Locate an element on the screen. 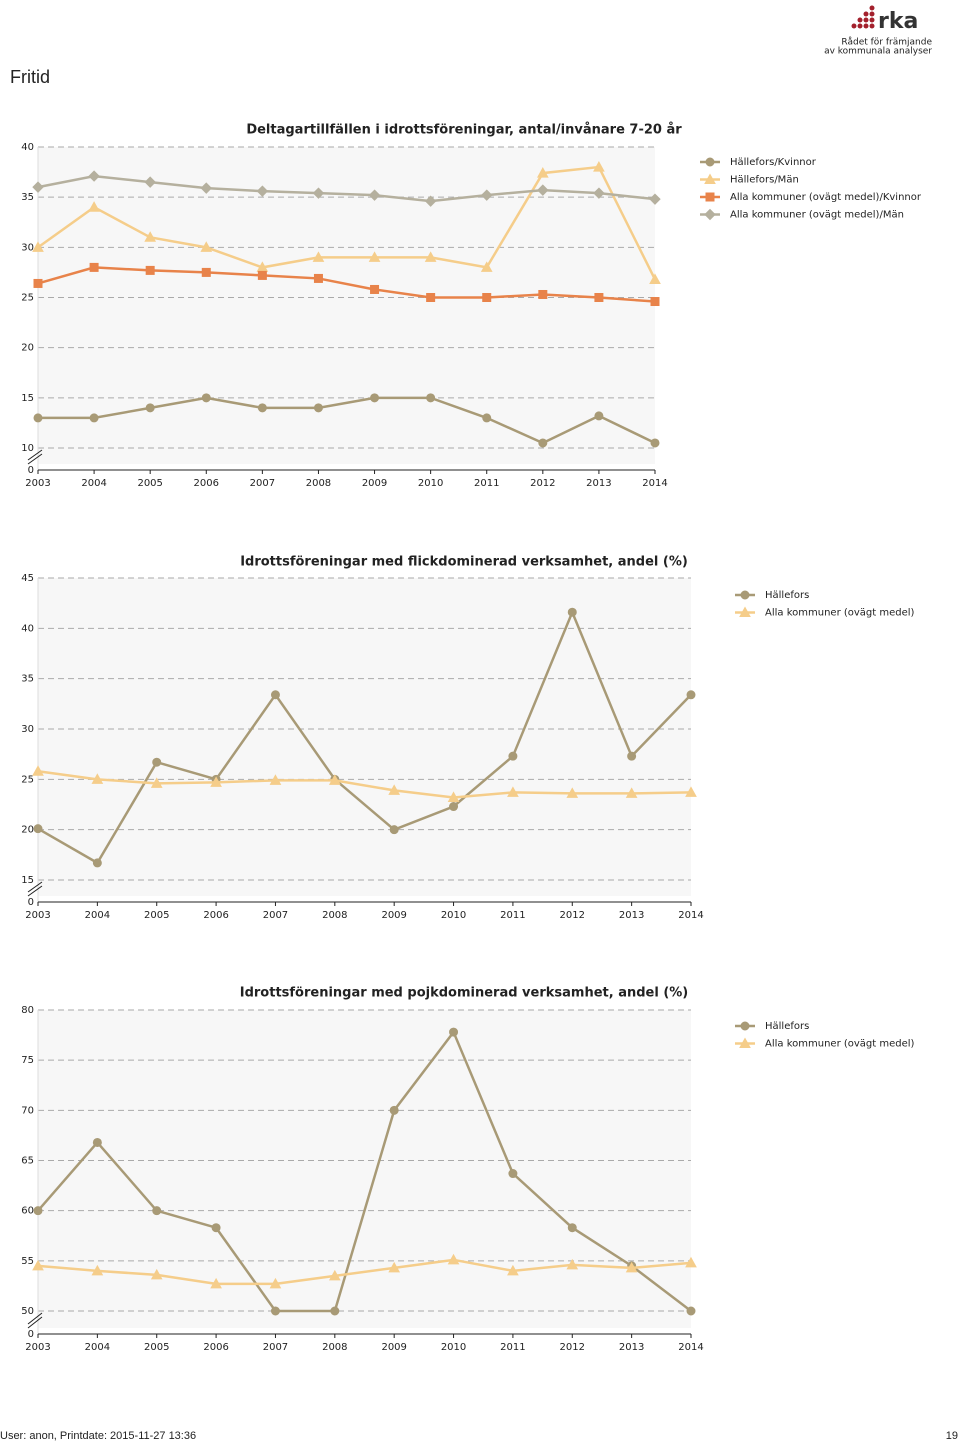 This screenshot has width=960, height=1442. y-tick-label: 35 is located at coordinates (27, 679).